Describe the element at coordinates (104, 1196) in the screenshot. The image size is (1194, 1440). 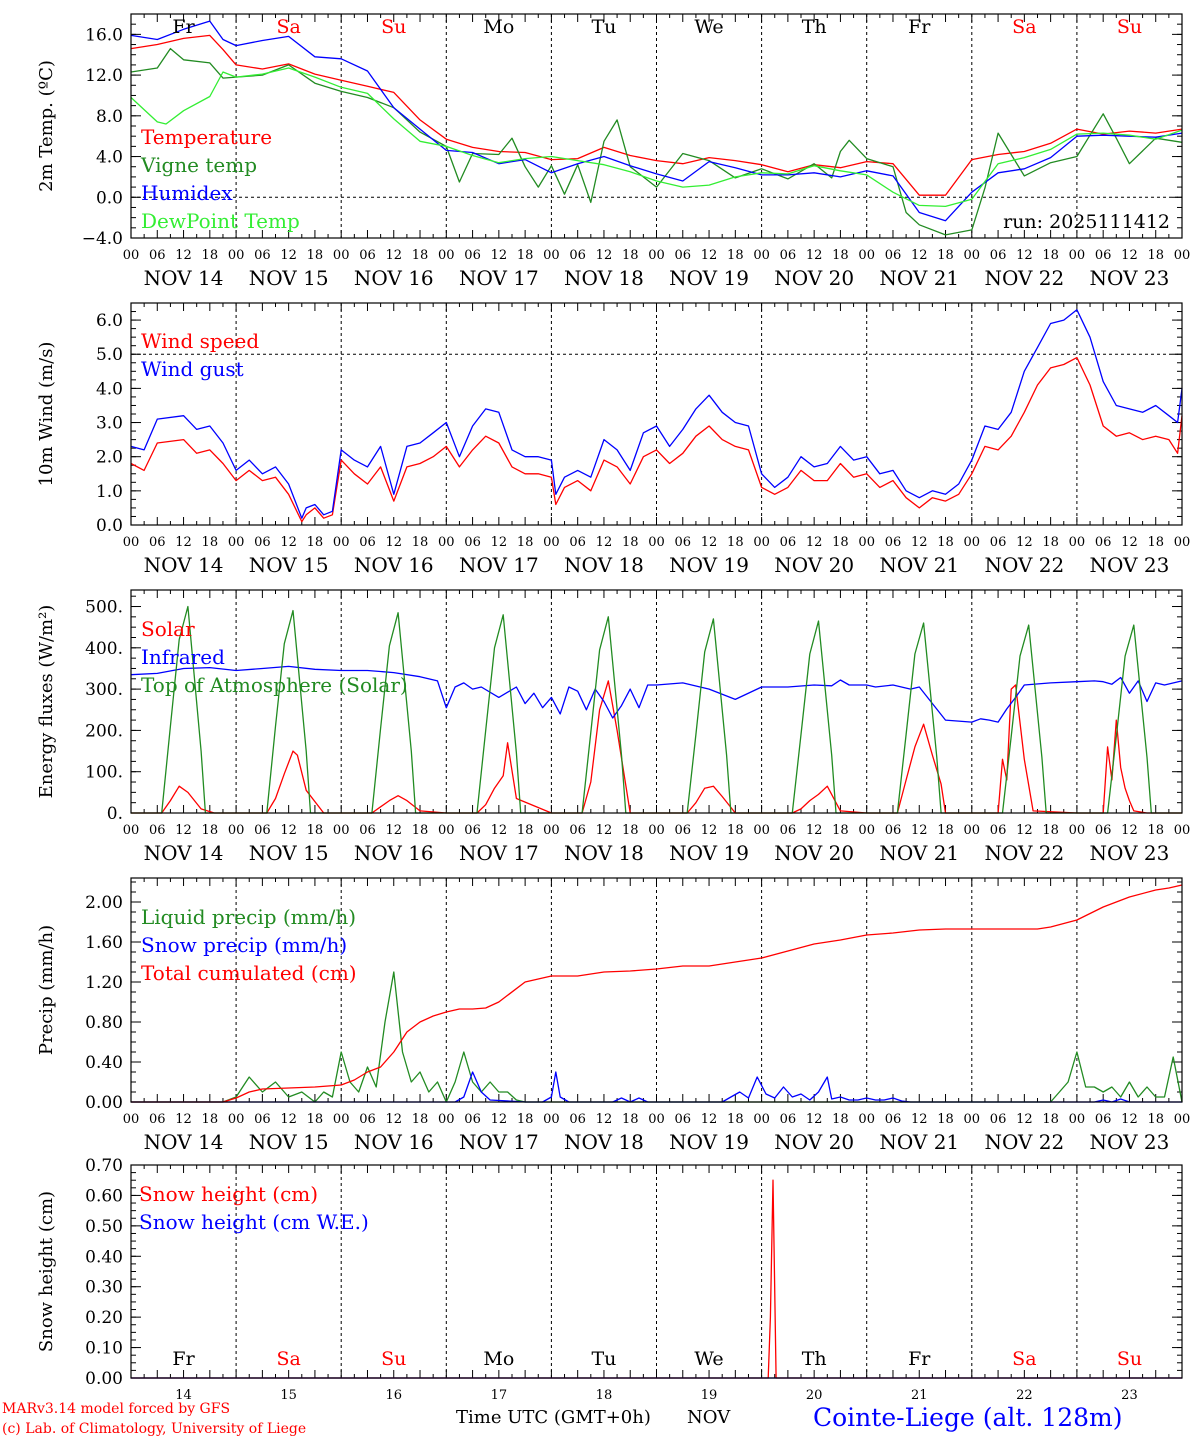
I see `y-tick-label: 0.60` at that location.